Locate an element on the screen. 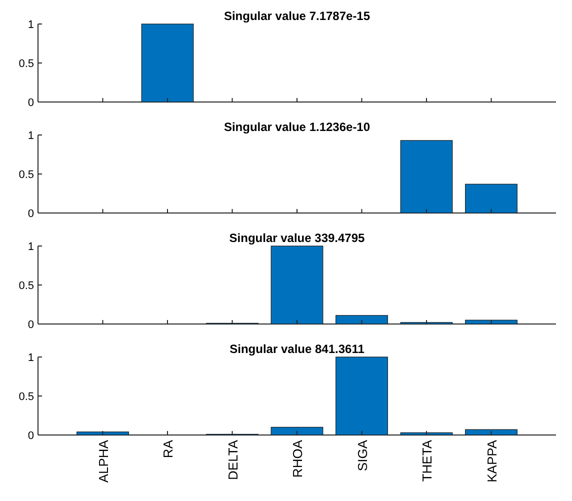 Image resolution: width=572 pixels, height=501 pixels. x-tick-label: ALPHA is located at coordinates (103, 461).